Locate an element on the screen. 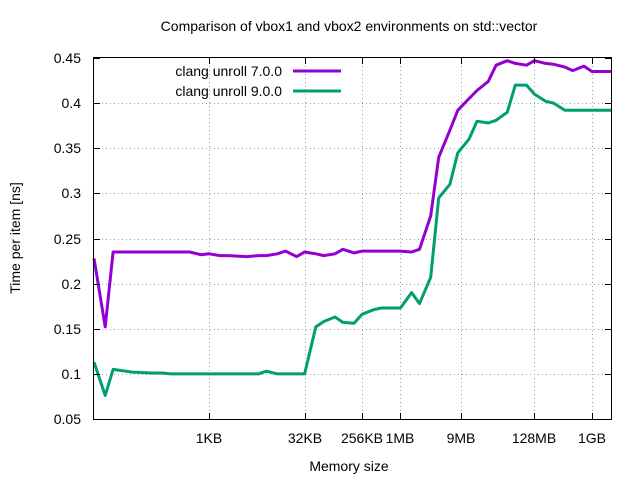  y-tick-label: 0.15 is located at coordinates (67, 329).